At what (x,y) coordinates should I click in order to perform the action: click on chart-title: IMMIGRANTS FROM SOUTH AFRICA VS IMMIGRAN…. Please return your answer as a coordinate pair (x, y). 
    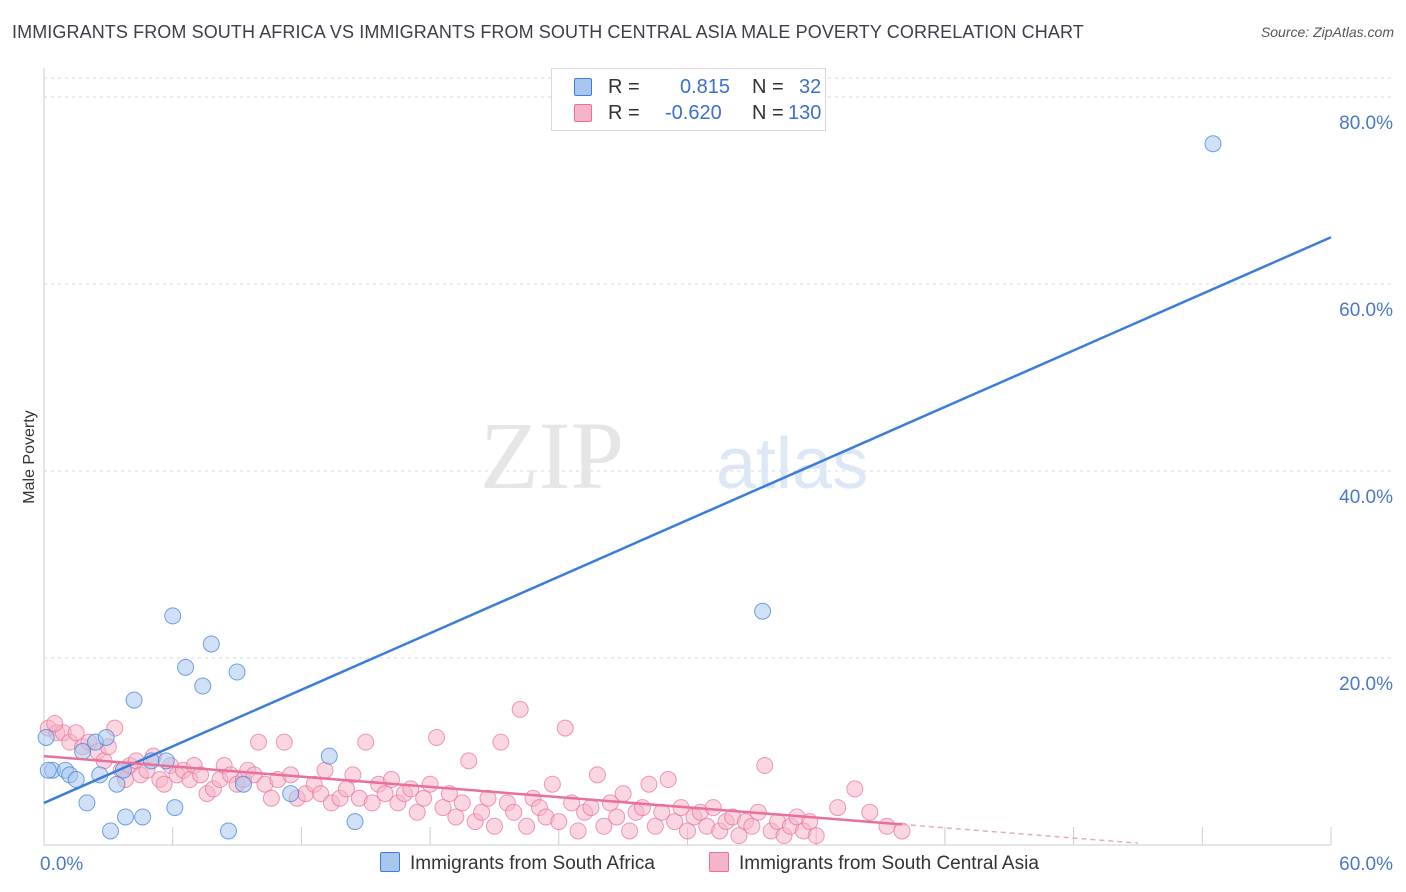
    Looking at the image, I should click on (548, 32).